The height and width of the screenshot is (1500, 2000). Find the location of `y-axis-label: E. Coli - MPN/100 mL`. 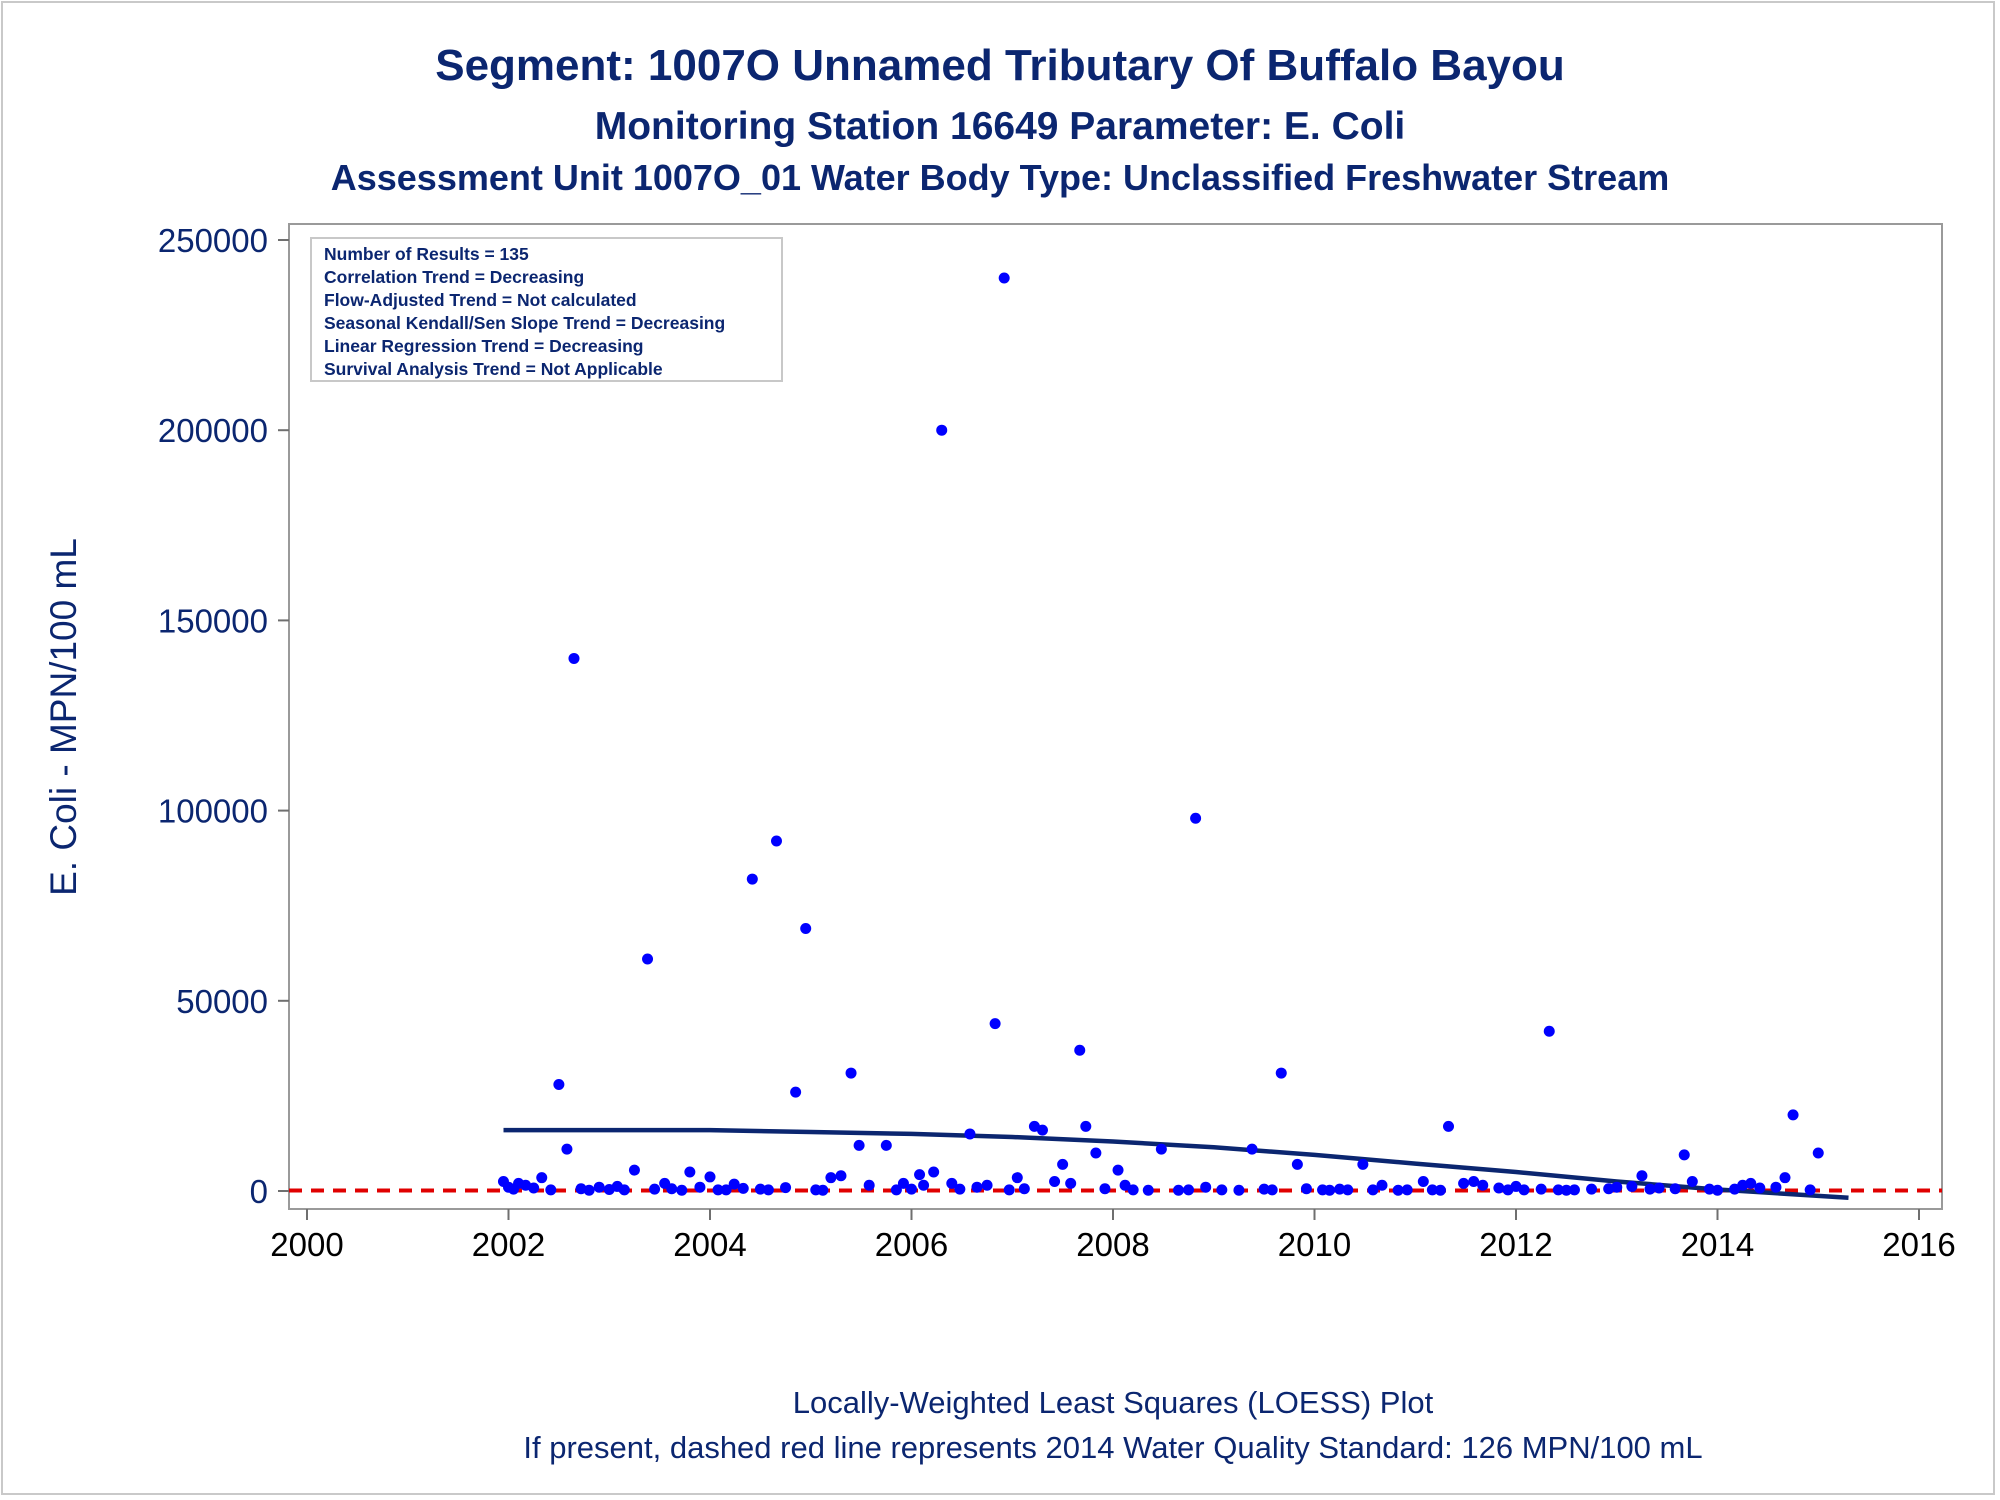

y-axis-label: E. Coli - MPN/100 mL is located at coordinates (63, 717).